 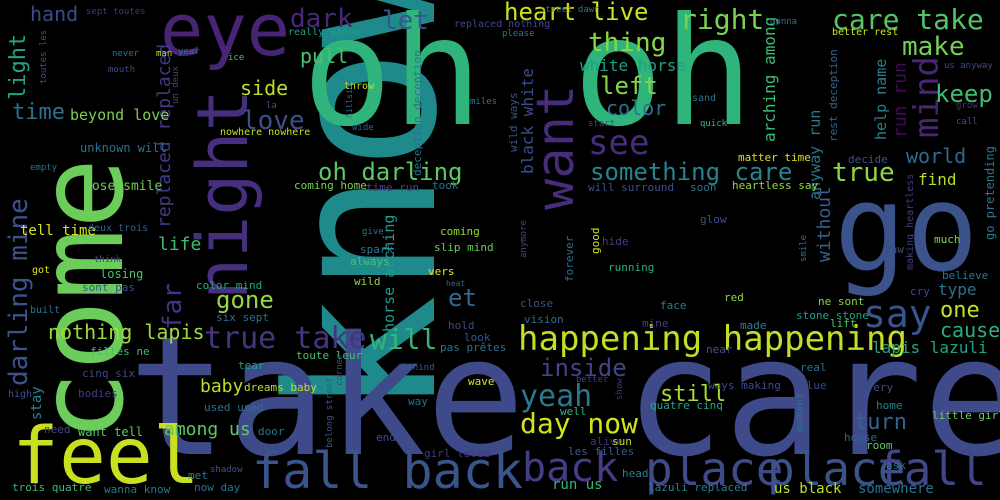 I want to click on word-hand: hand, so click(x=54, y=14).